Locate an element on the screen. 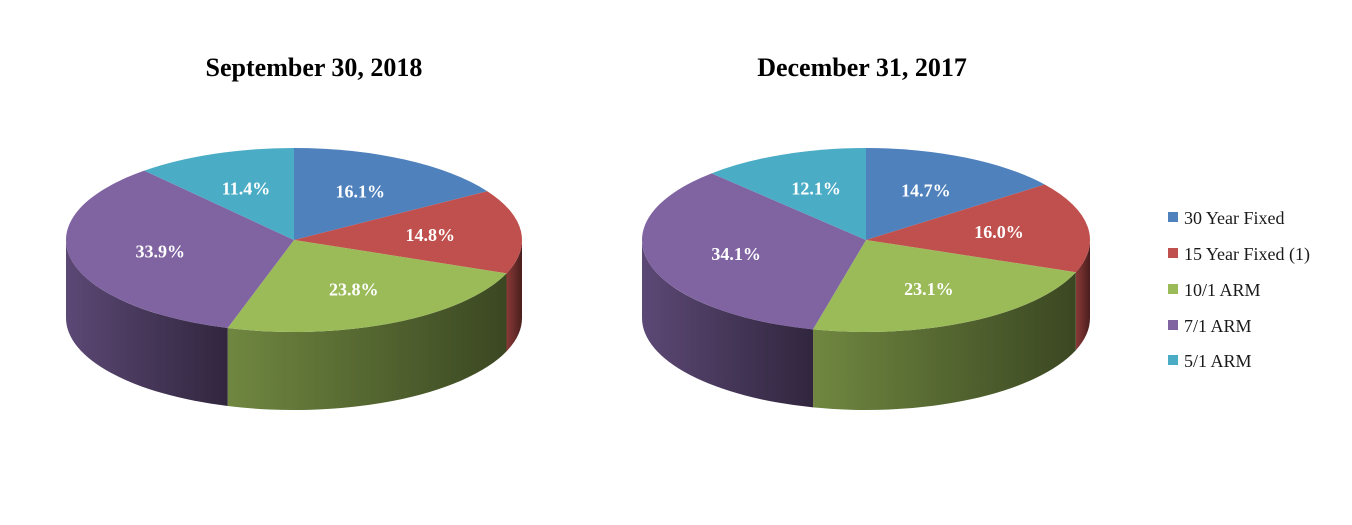 The height and width of the screenshot is (525, 1352). legend-swatch-15-year-fixed is located at coordinates (1173, 253).